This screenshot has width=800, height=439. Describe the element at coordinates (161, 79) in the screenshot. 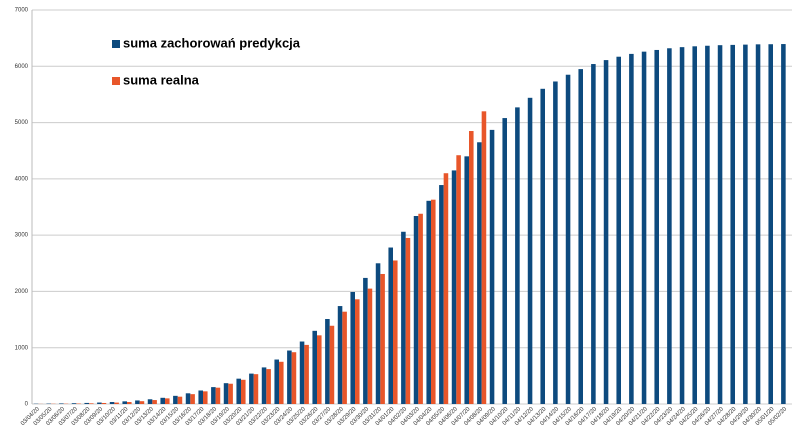

I see `legend-label: suma realna` at that location.